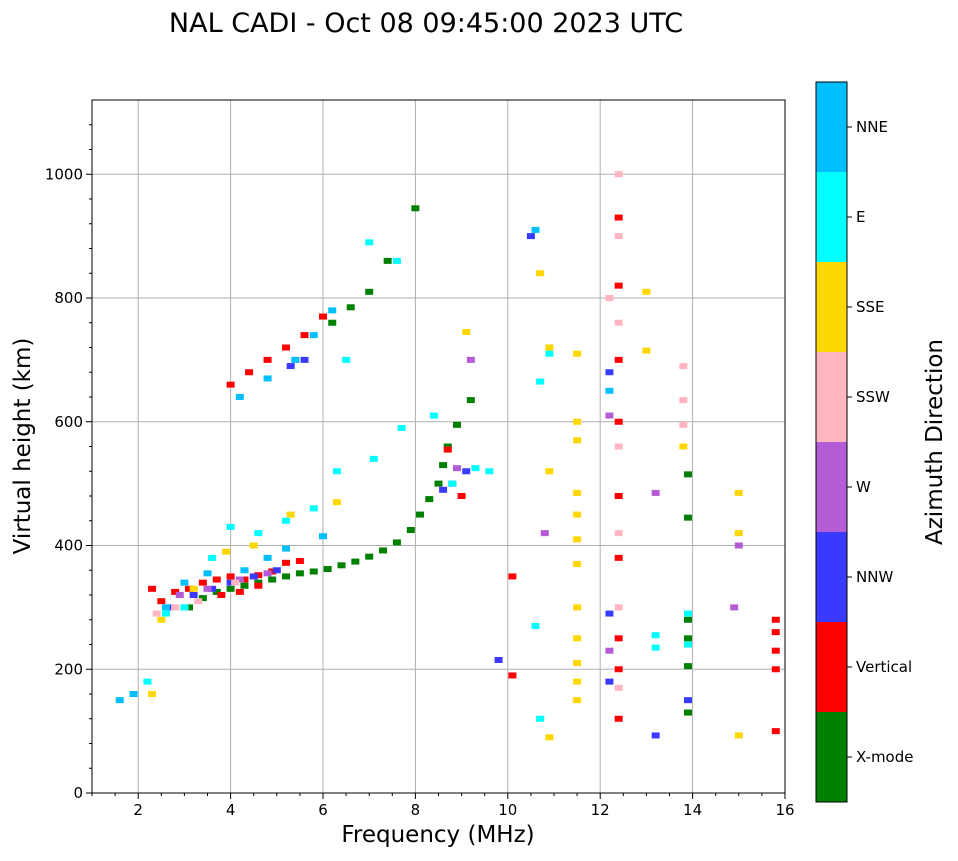  I want to click on x-axis-ticks: 2 4 6 8 10 12 14 16, so click(443, 806).